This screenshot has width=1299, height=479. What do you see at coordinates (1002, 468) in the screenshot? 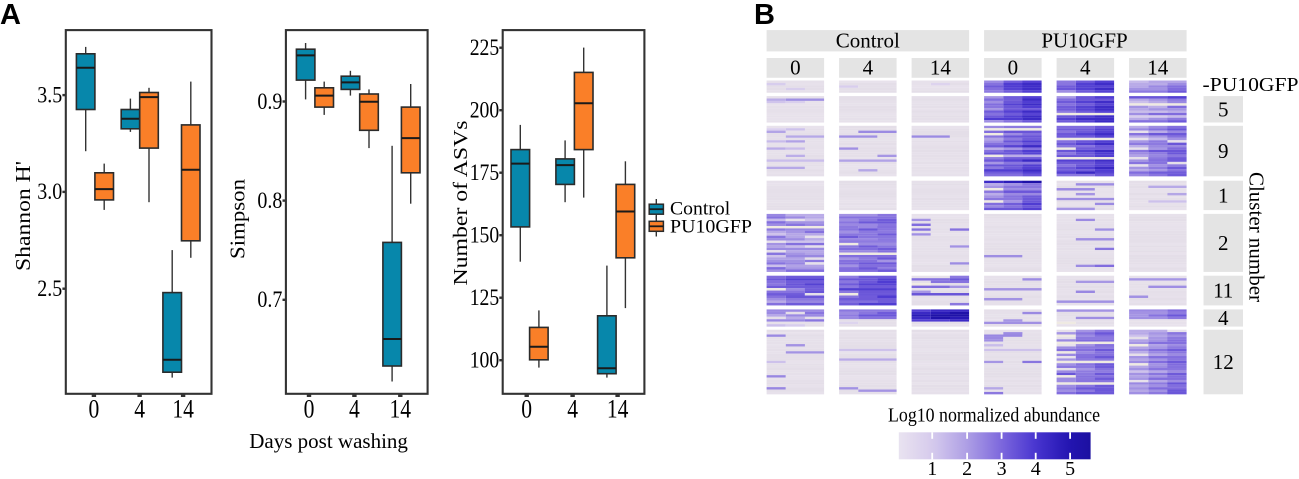
I see `svg-text: 3` at bounding box center [1002, 468].